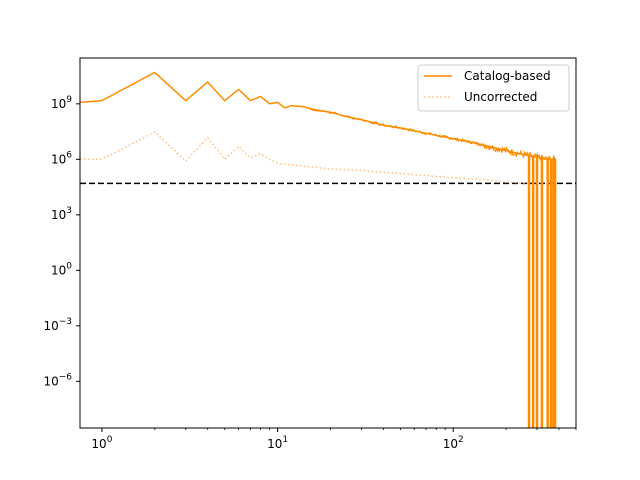 The height and width of the screenshot is (480, 640). I want to click on series-noise-catalog-based, so click(430, 135).